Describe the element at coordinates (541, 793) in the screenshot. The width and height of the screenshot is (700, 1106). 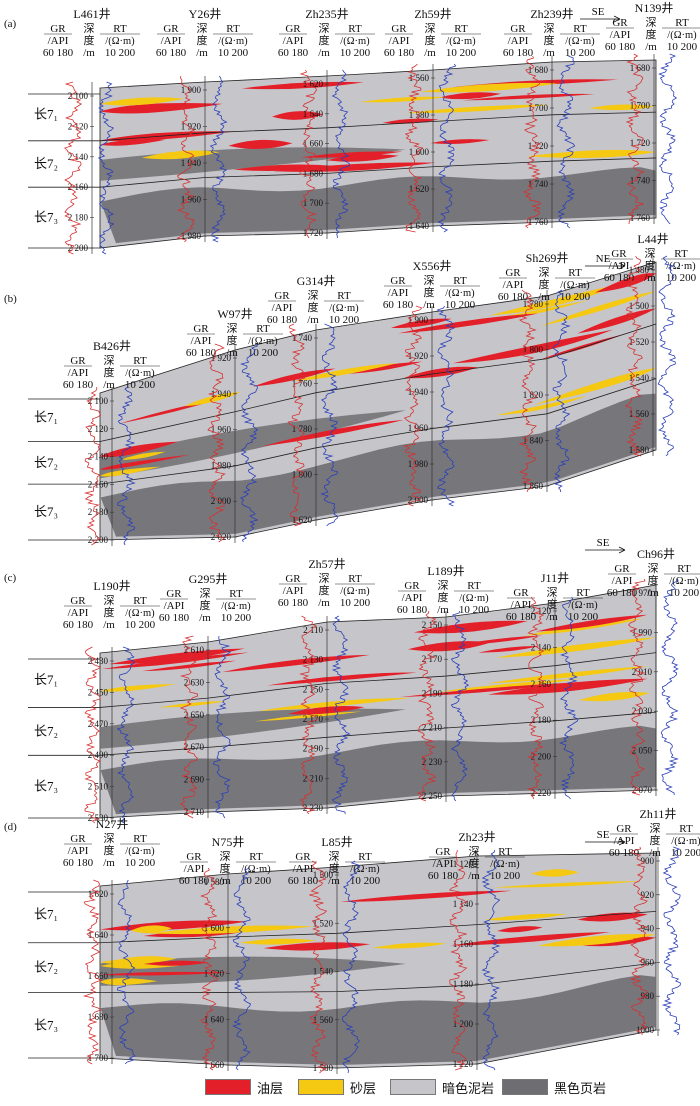
I see `depth-value: 2 220` at that location.